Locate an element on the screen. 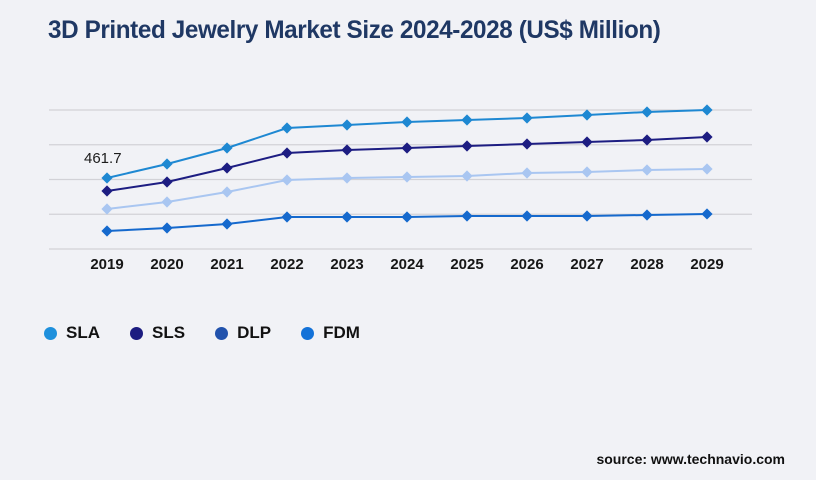  chart-legend: SLA SLS DLP FDM is located at coordinates (202, 333).